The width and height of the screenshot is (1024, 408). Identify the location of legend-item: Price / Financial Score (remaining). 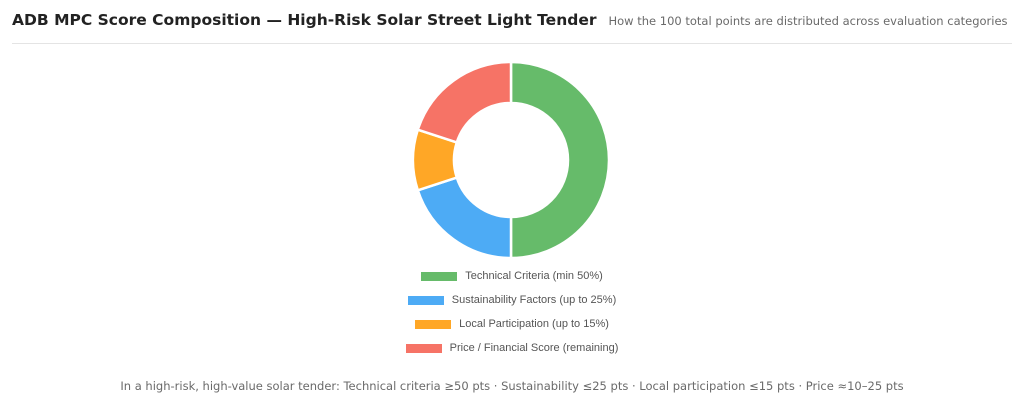
(512, 348).